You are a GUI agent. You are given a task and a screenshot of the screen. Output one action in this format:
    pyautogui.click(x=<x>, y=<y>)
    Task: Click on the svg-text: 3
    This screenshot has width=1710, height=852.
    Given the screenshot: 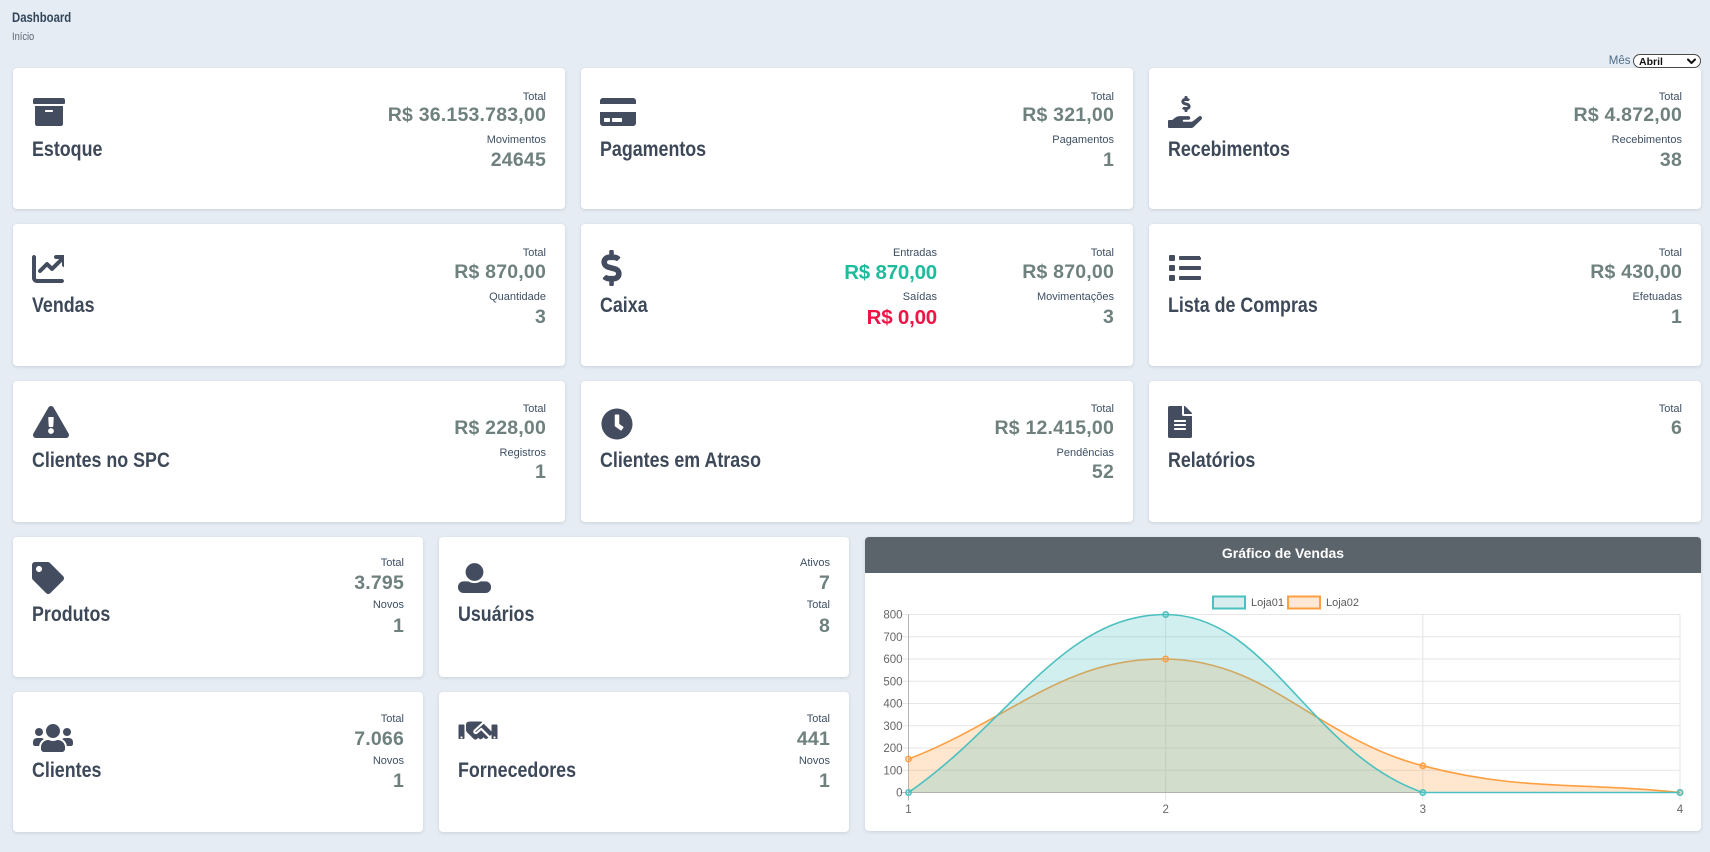 What is the action you would take?
    pyautogui.click(x=1423, y=810)
    